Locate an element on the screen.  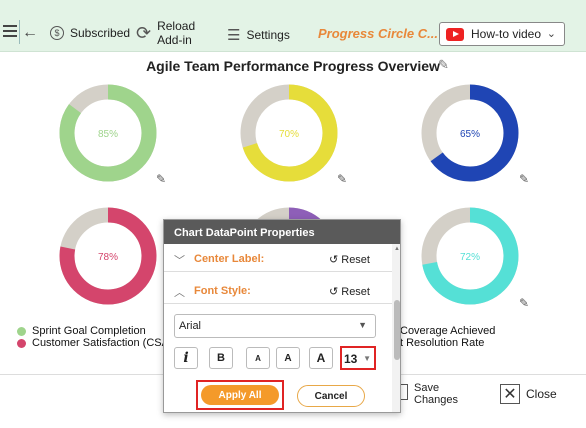
progress-value-label: 78% is located at coordinates (108, 257).